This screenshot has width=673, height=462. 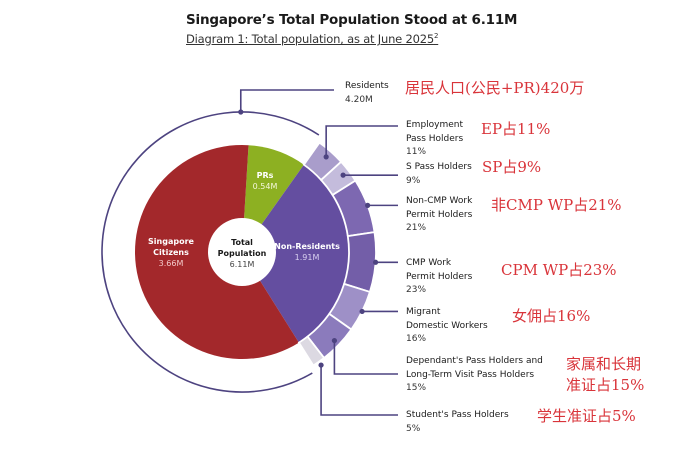 I want to click on mdw-pct: 16%, so click(x=416, y=339).